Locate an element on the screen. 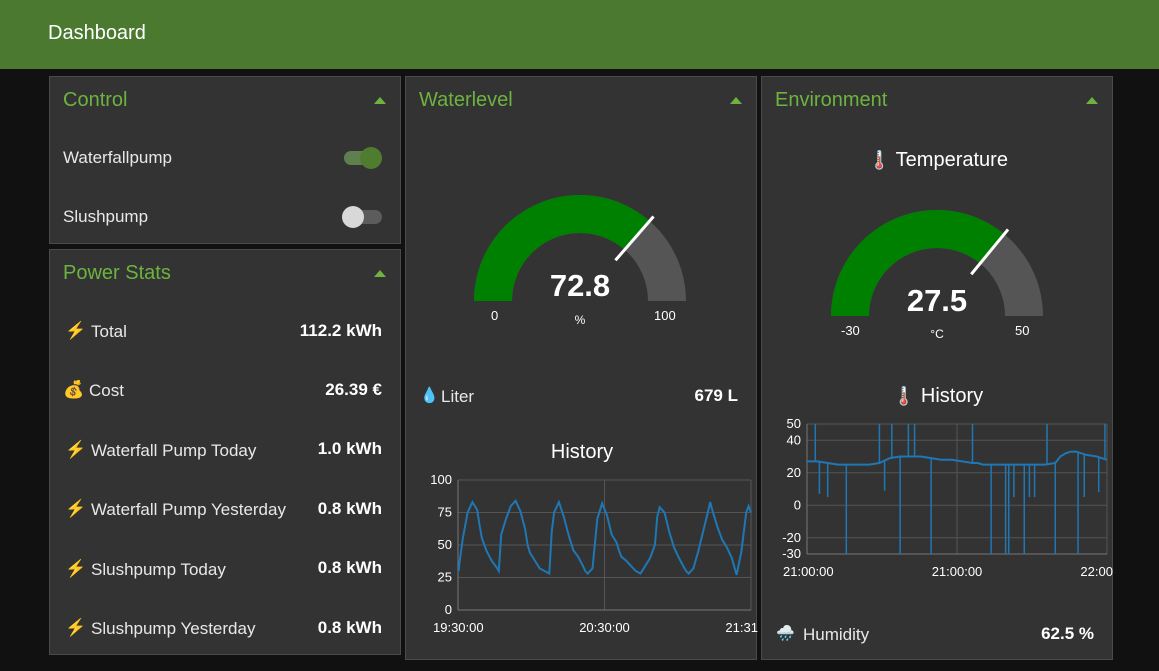  y-tick-label: 40 is located at coordinates (794, 439).